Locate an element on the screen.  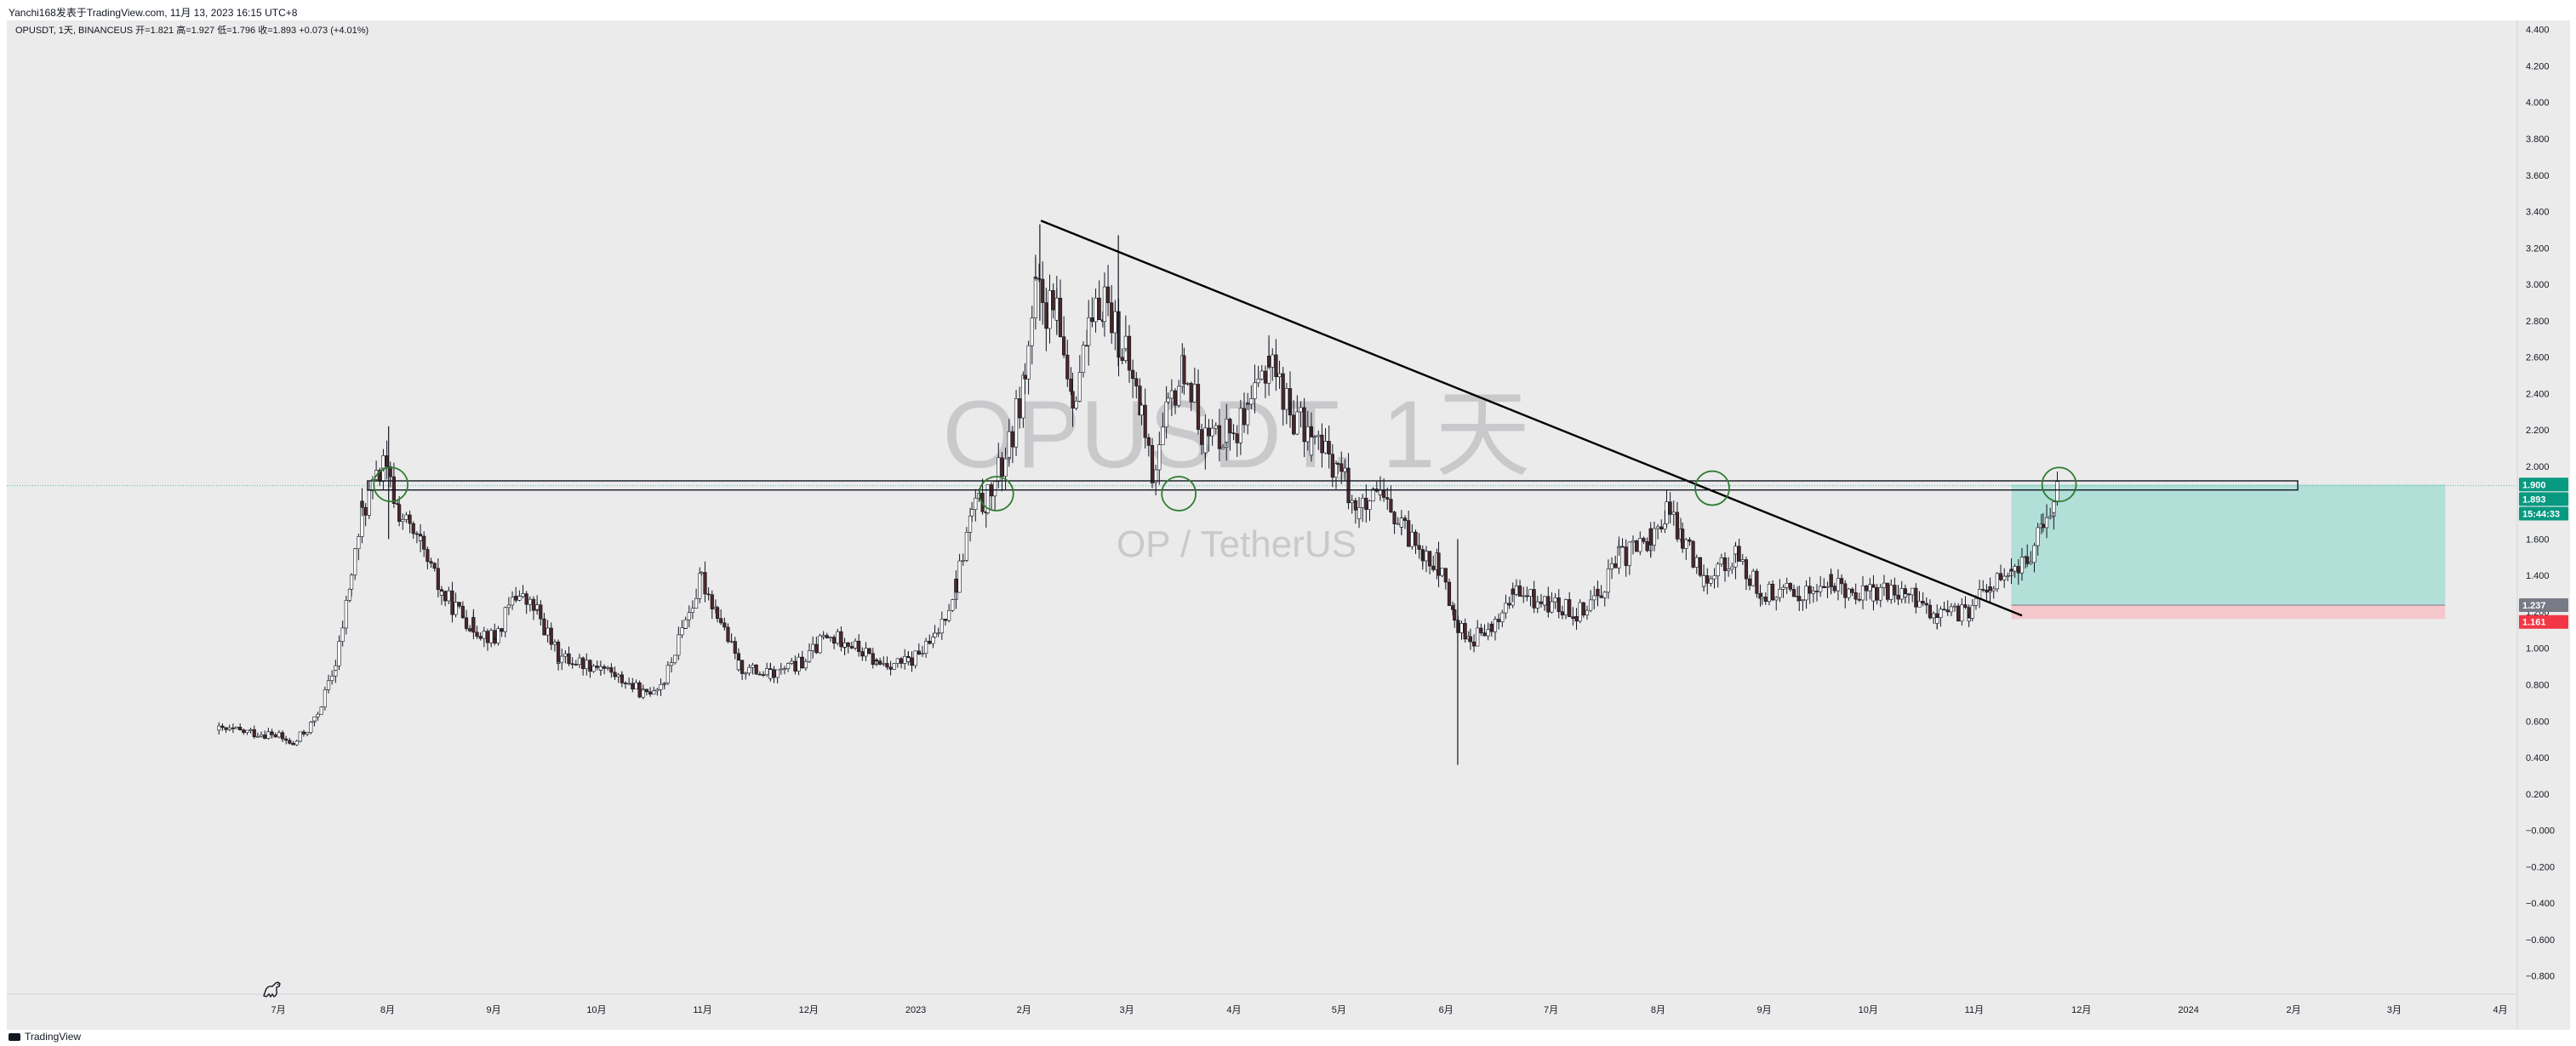
price-tick-label: −0.000 is located at coordinates (2540, 831).